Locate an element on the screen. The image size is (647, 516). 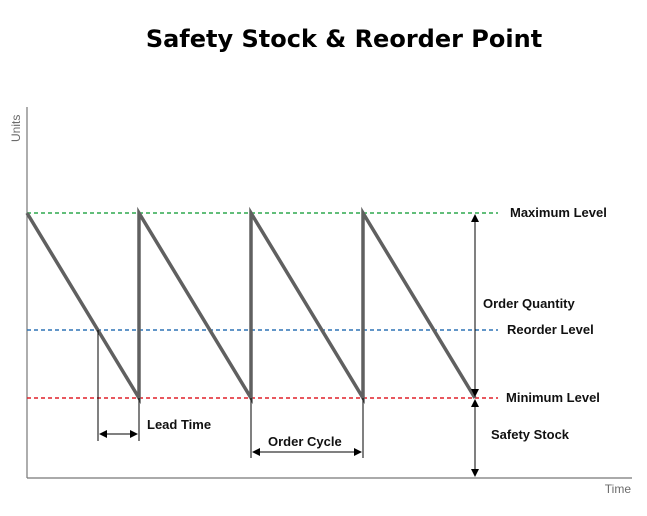
minimum-level-label: Minimum Level is located at coordinates (553, 397).